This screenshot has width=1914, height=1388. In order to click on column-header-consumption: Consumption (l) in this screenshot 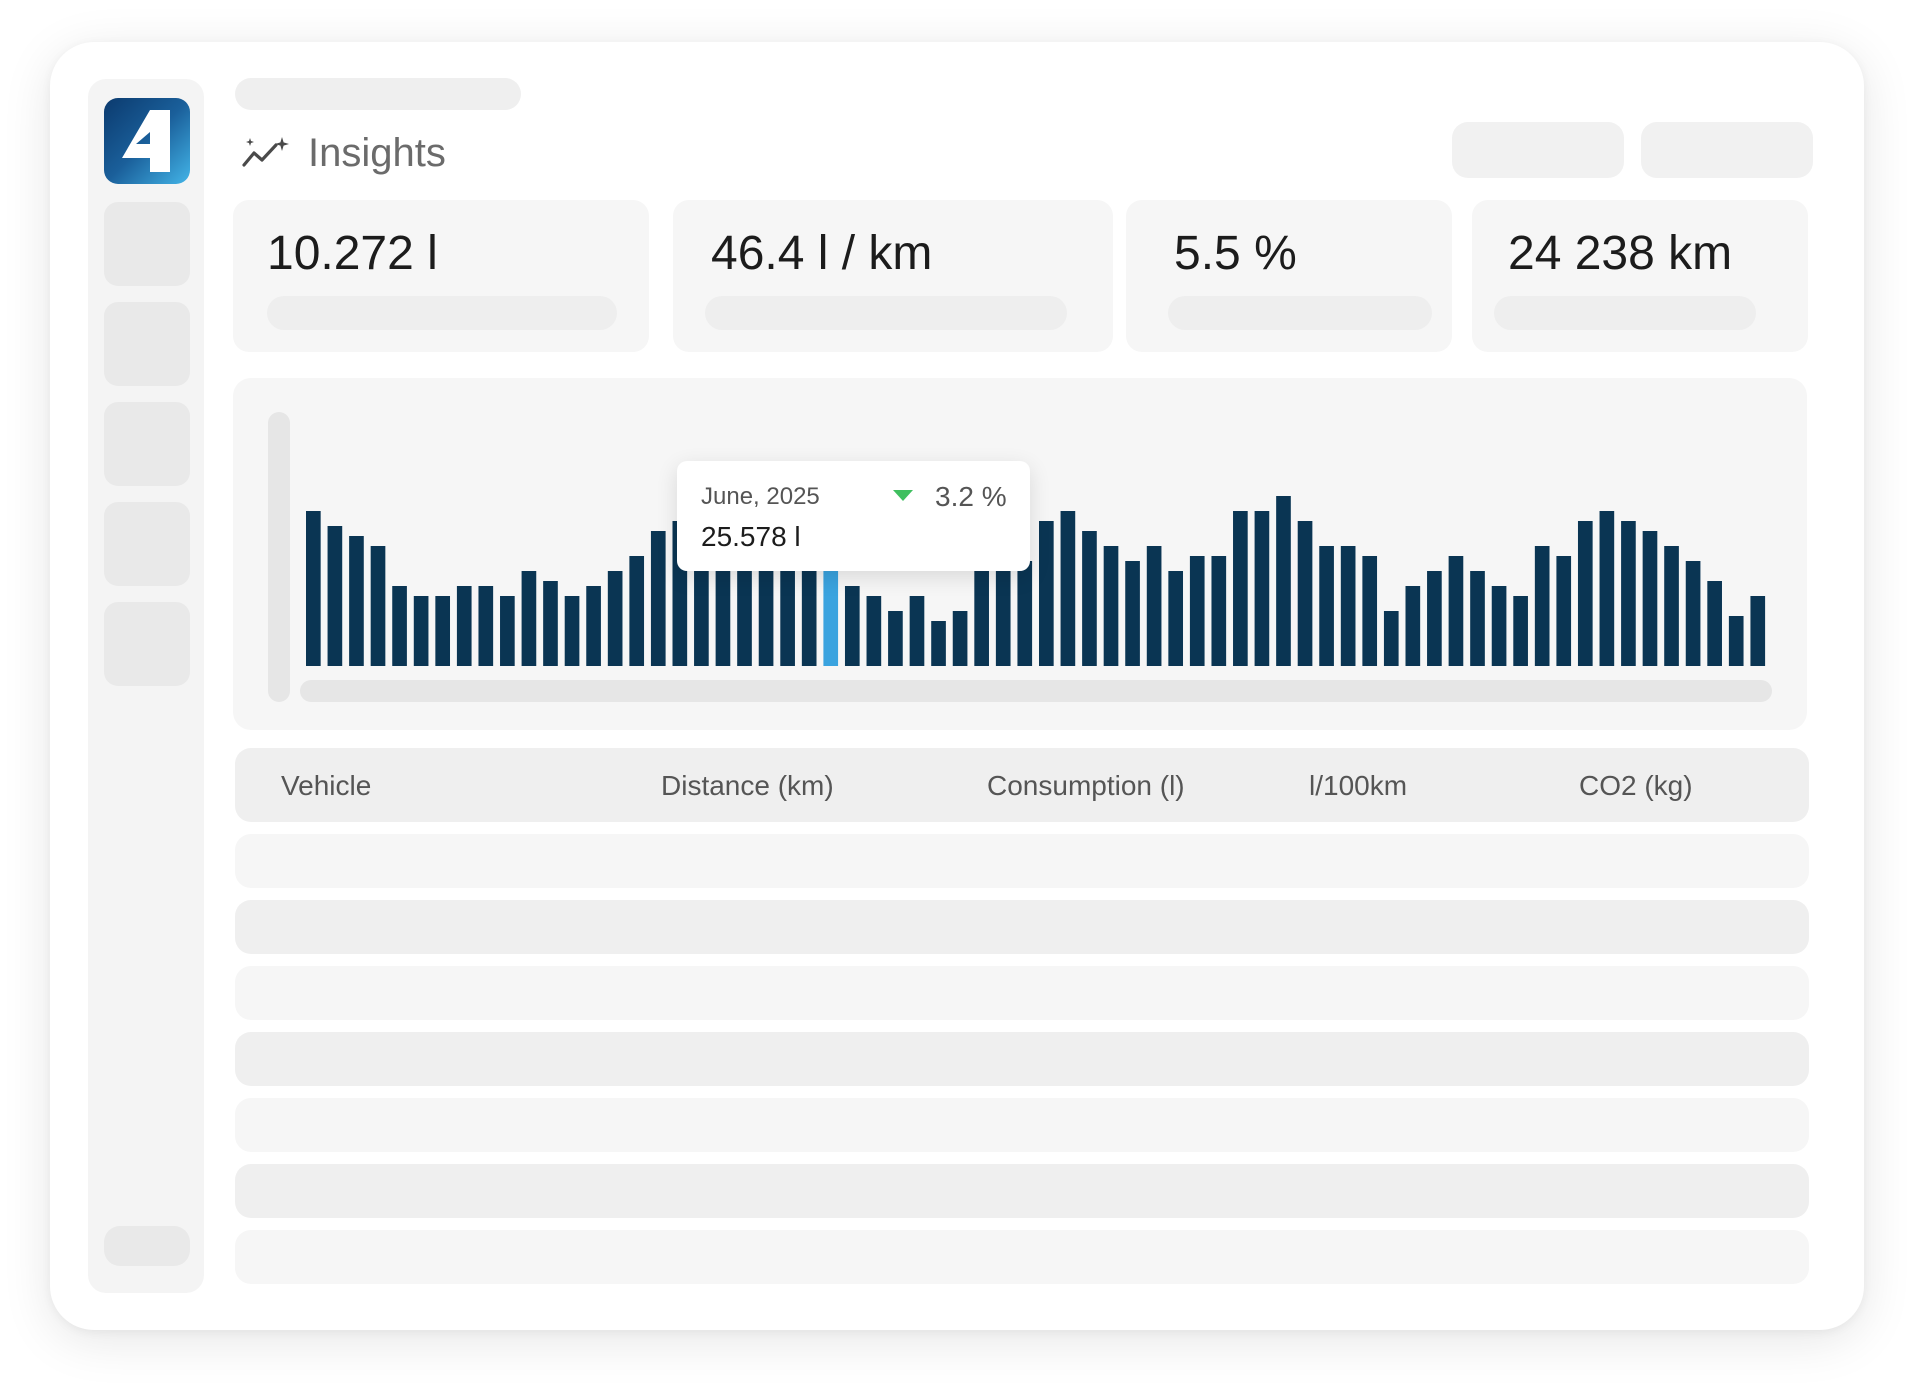, I will do `click(1086, 785)`.